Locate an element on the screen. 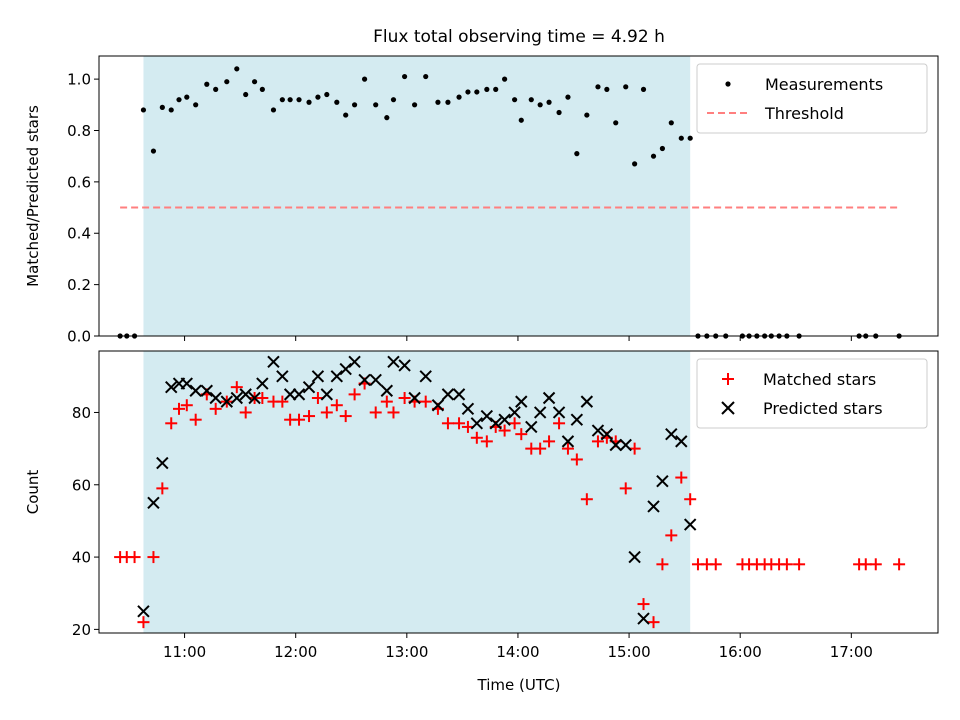  legend-predicted-label: Predicted stars is located at coordinates (823, 408).